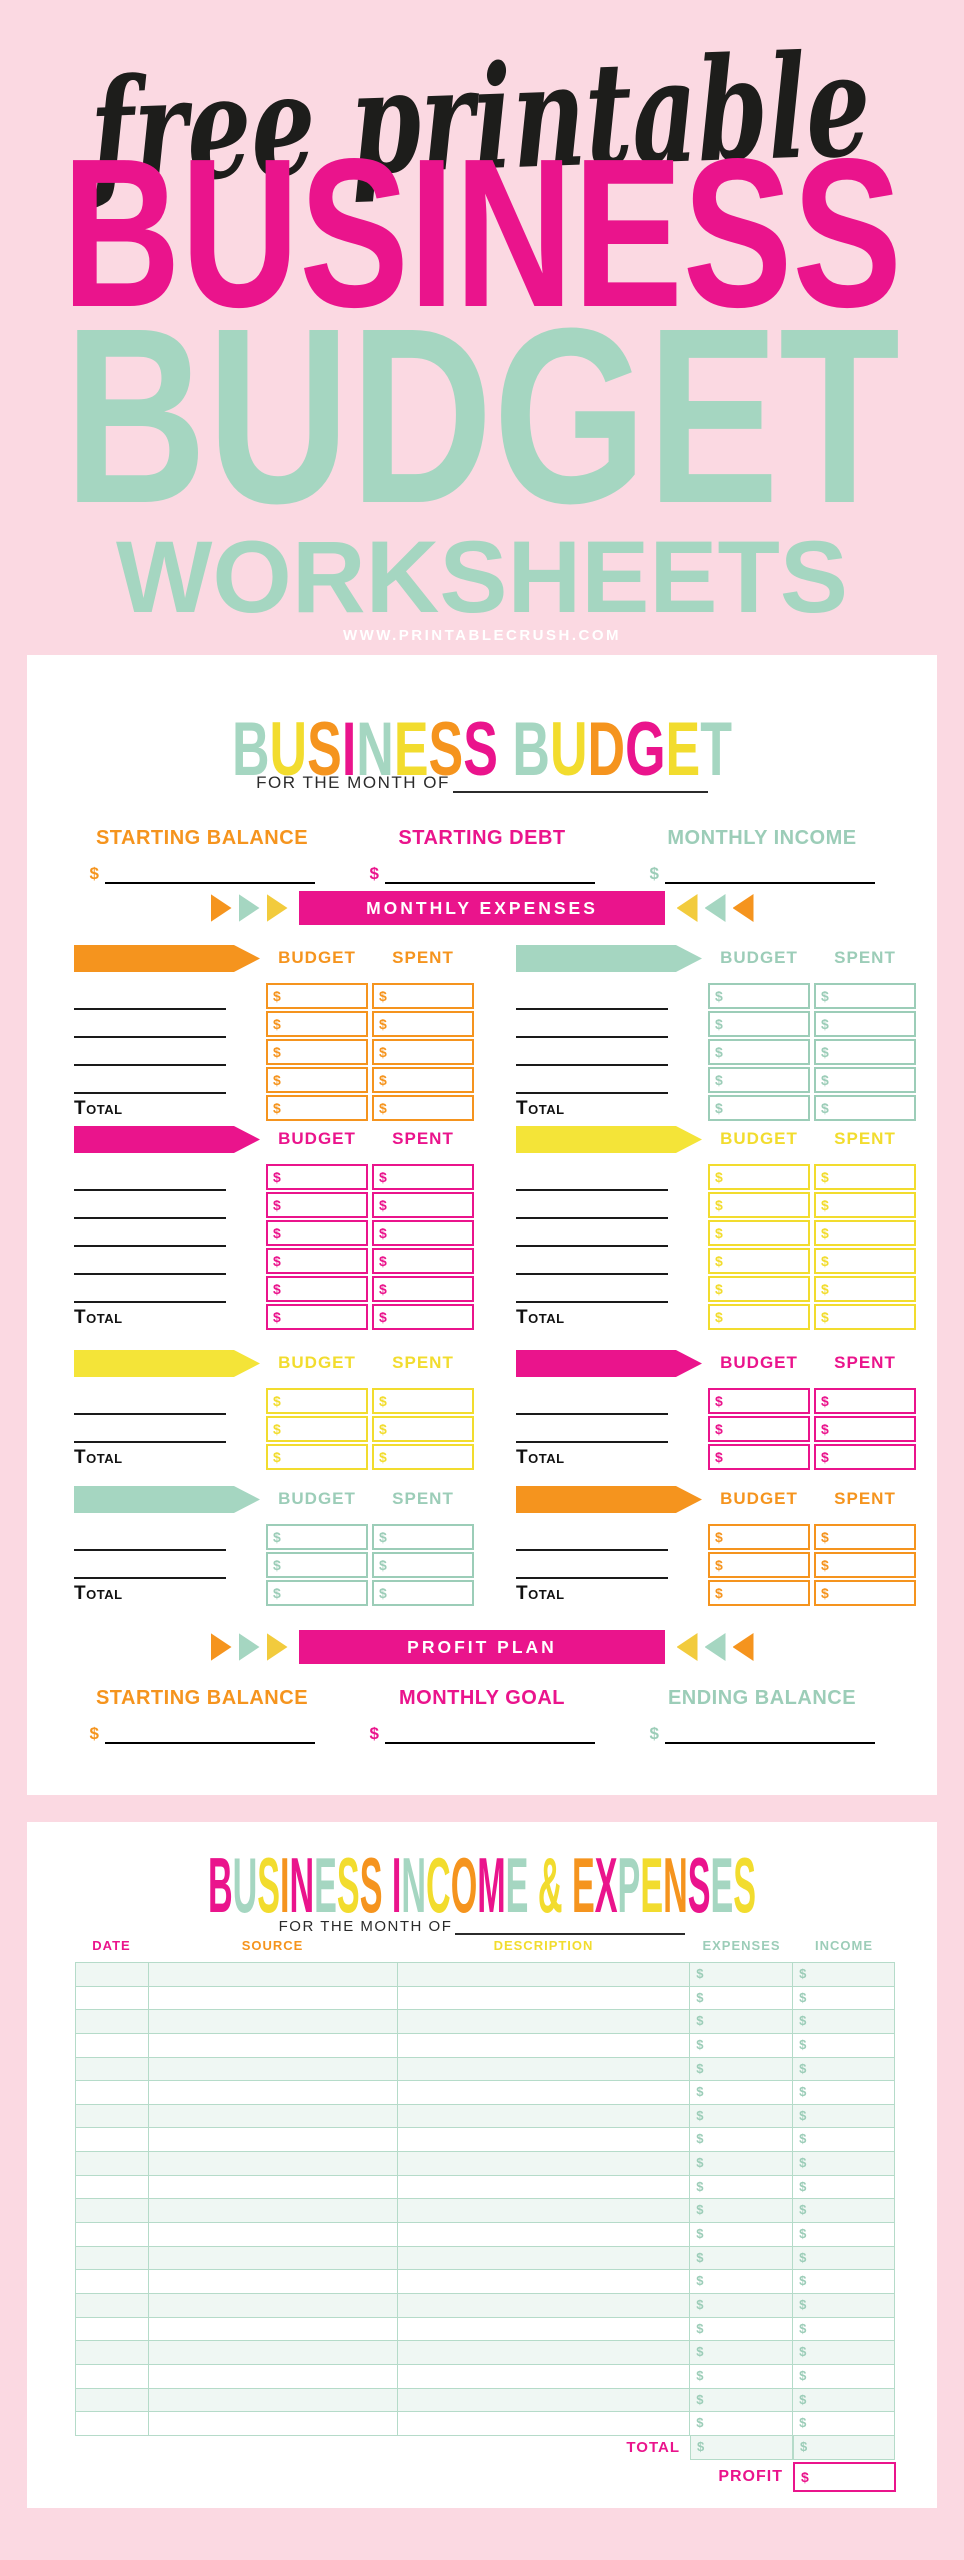  What do you see at coordinates (844, 2447) in the screenshot?
I see `total-income-cell: $` at bounding box center [844, 2447].